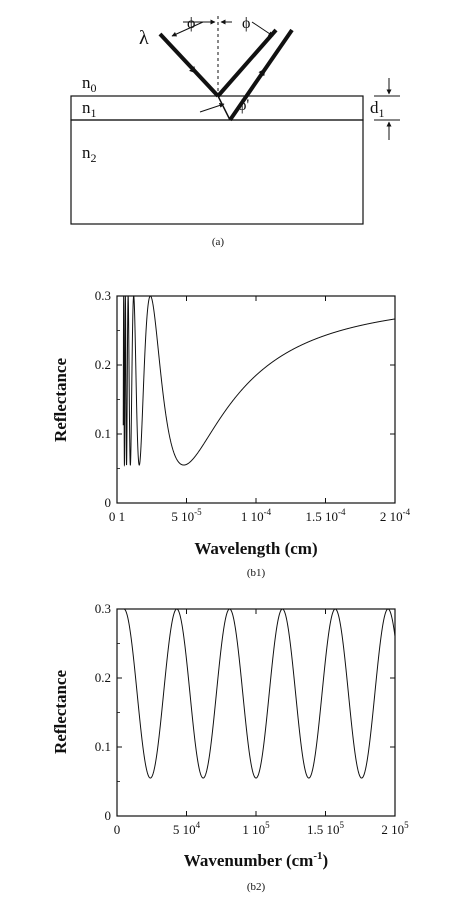 The width and height of the screenshot is (460, 908). I want to click on d1-label: d1, so click(377, 109).